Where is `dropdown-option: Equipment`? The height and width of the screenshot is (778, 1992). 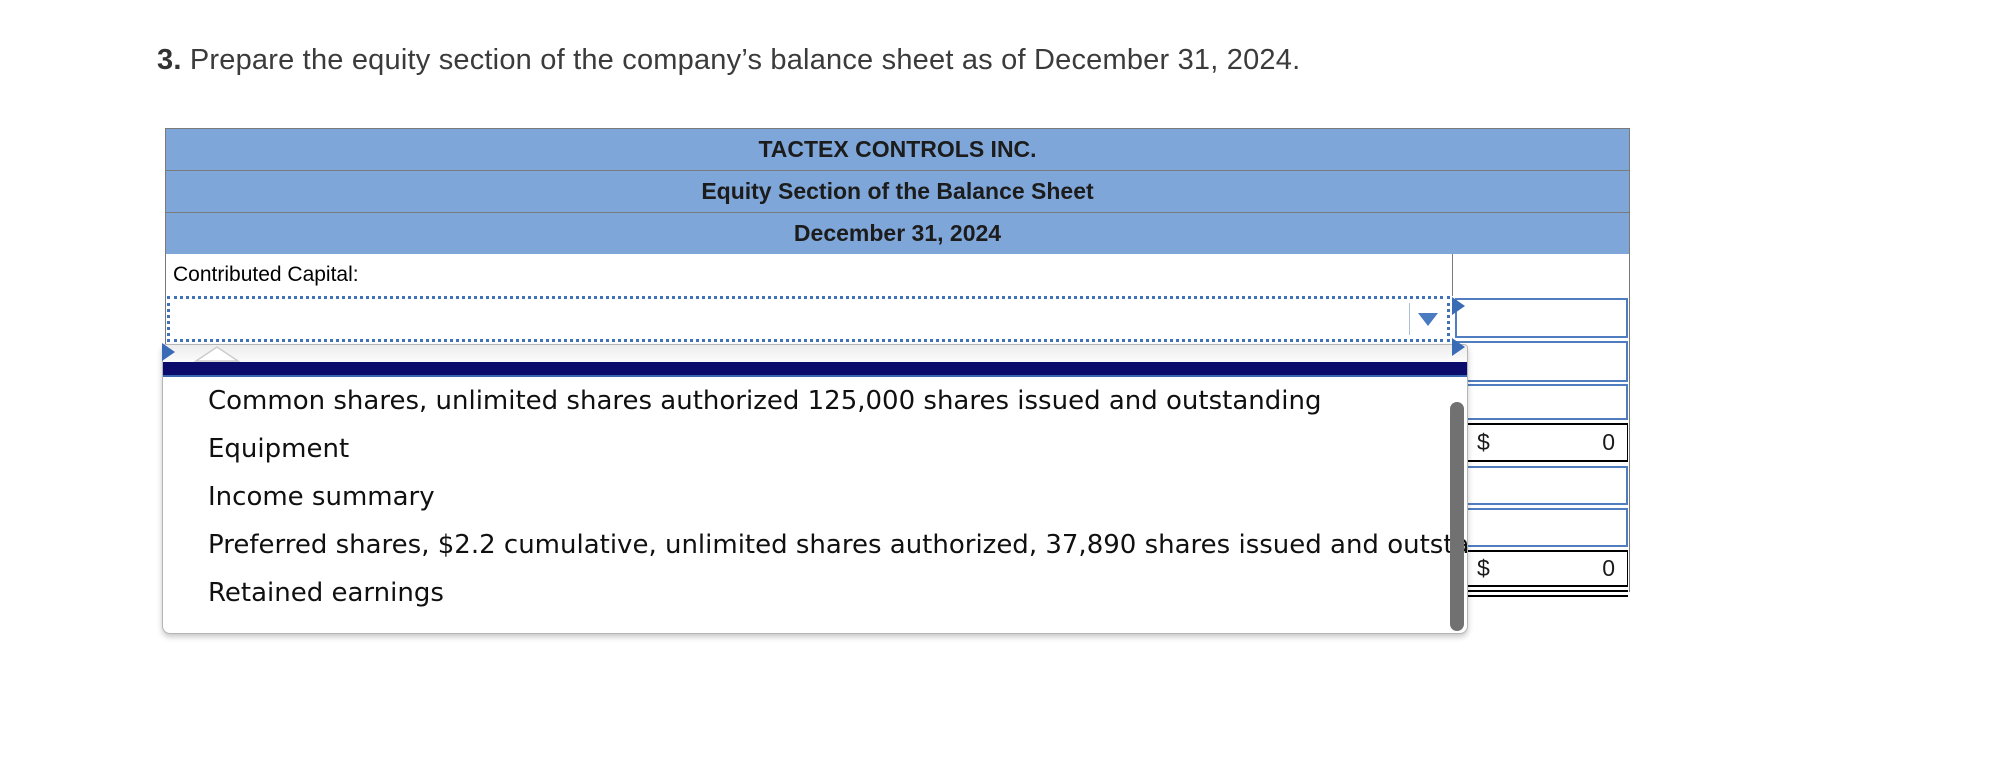
dropdown-option: Equipment is located at coordinates (279, 449).